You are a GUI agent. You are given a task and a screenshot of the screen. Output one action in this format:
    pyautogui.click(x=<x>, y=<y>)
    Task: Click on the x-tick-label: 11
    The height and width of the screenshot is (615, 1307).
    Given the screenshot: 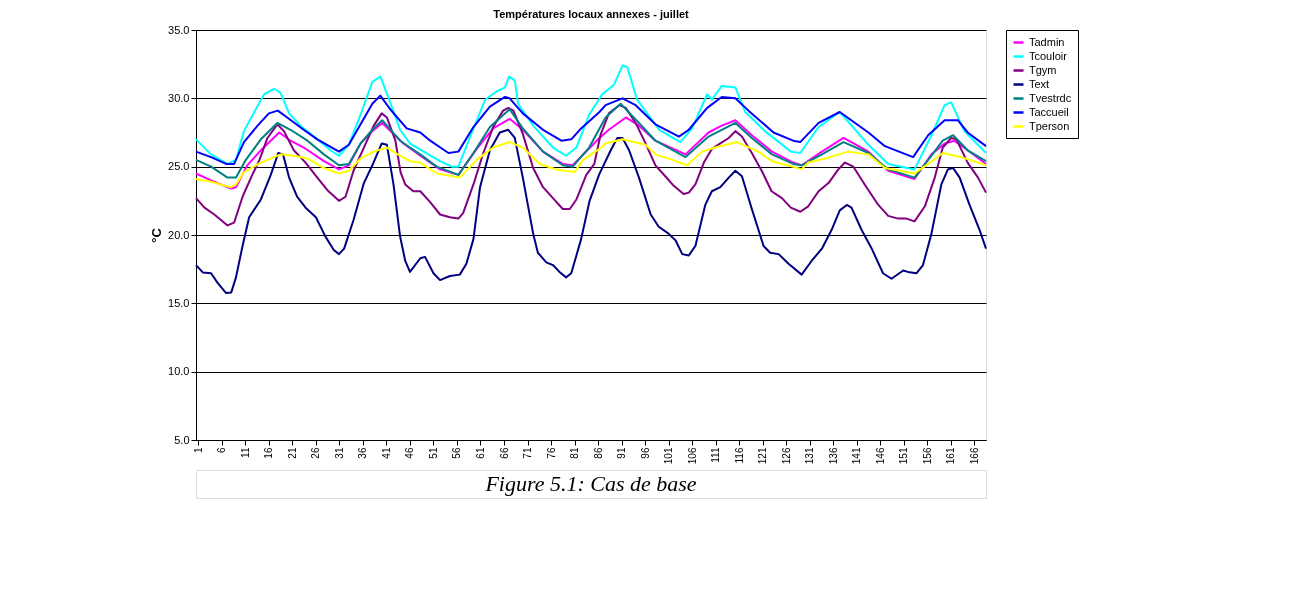 What is the action you would take?
    pyautogui.click(x=245, y=452)
    